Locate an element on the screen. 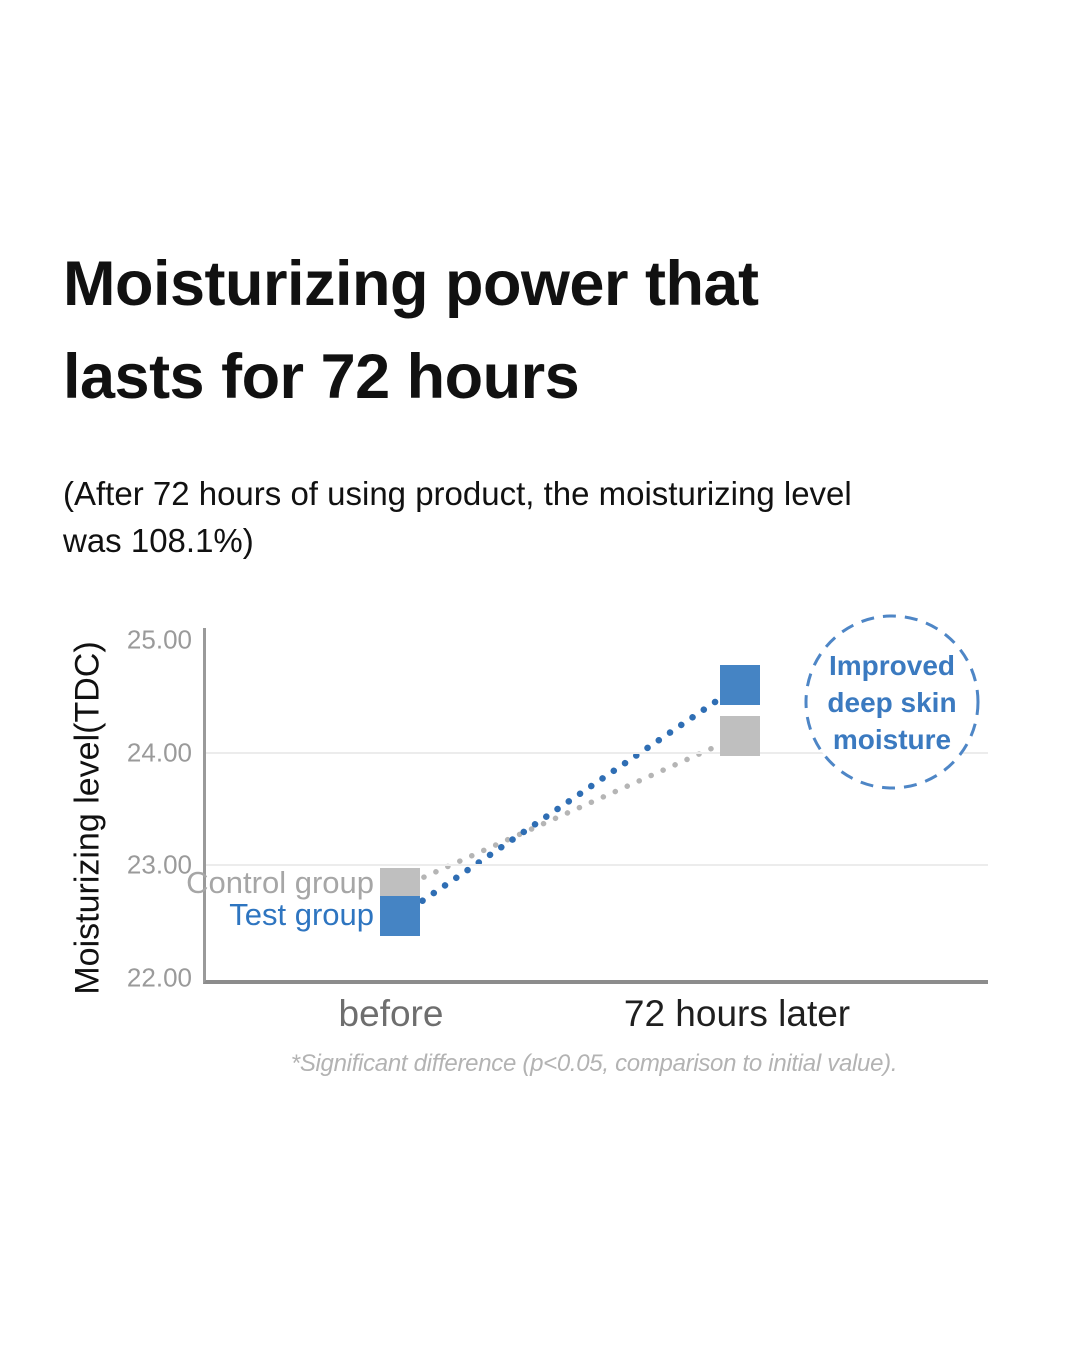 The width and height of the screenshot is (1080, 1350). dashed-circle-icon is located at coordinates (892, 702).